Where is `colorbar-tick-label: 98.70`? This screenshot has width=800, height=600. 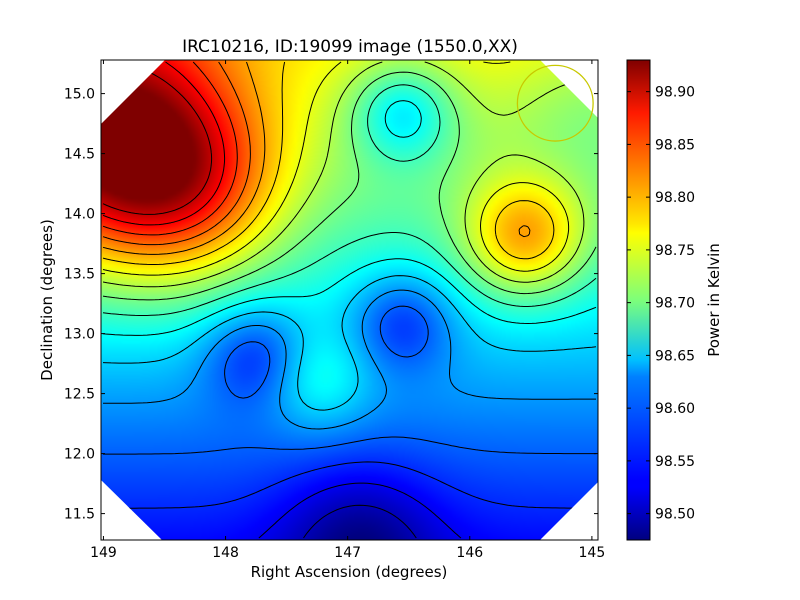 colorbar-tick-label: 98.70 is located at coordinates (675, 304).